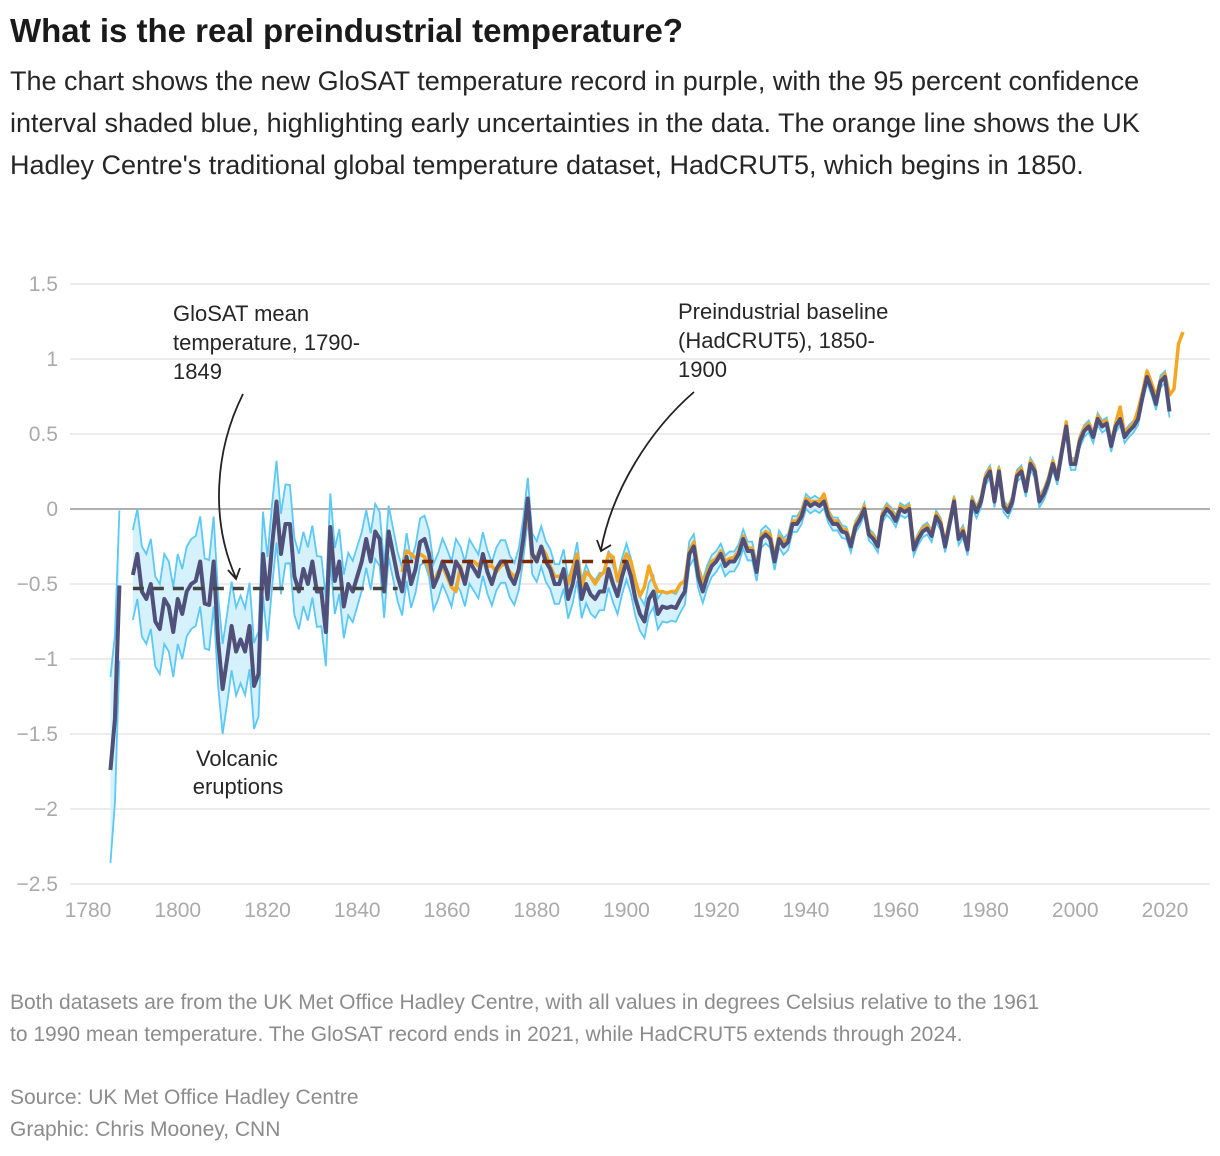 The width and height of the screenshot is (1220, 1156). Describe the element at coordinates (52, 509) in the screenshot. I see `y-tick-label: 0` at that location.